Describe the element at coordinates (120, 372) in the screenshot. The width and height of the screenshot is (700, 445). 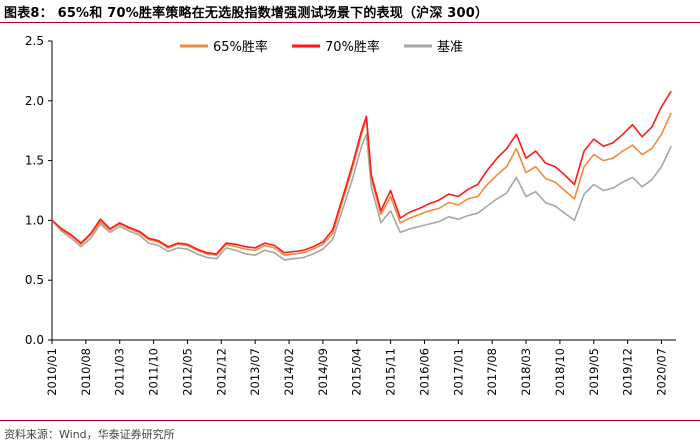
I see `x-tick-label: 2011/03` at that location.